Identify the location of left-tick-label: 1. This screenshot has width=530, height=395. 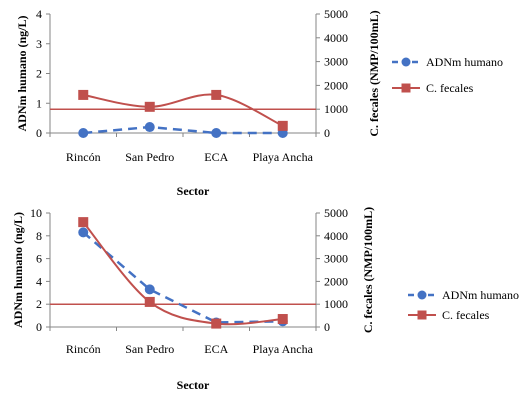
(39, 103).